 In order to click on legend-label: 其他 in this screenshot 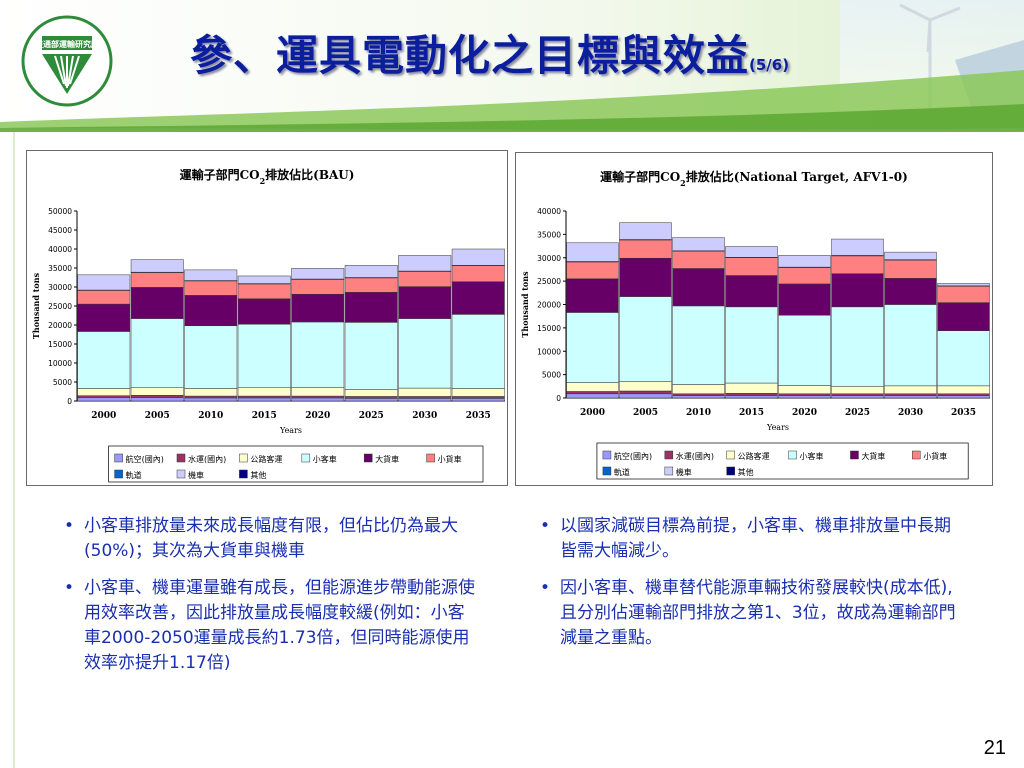, I will do `click(746, 472)`.